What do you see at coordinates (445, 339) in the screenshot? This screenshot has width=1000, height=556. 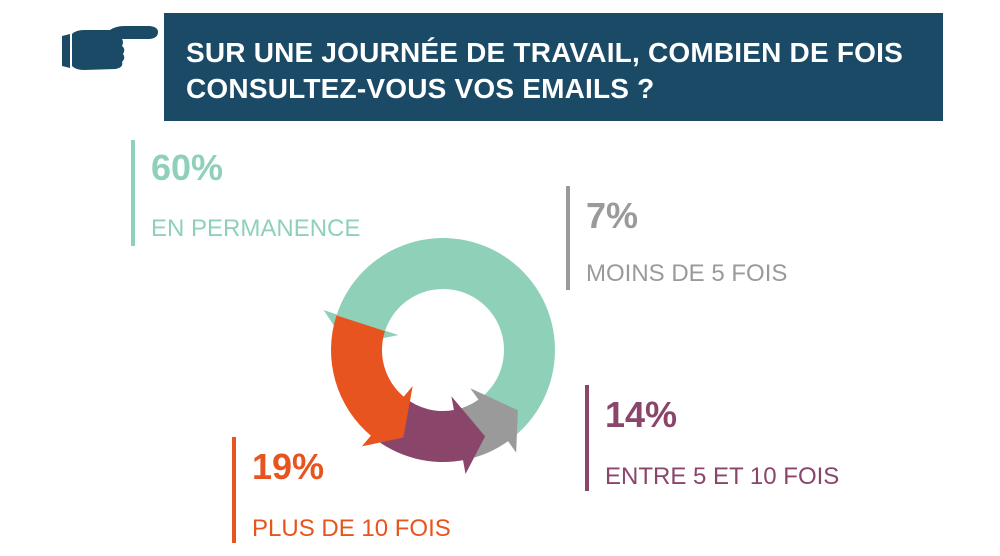 I see `donut-slice-en-permanence` at bounding box center [445, 339].